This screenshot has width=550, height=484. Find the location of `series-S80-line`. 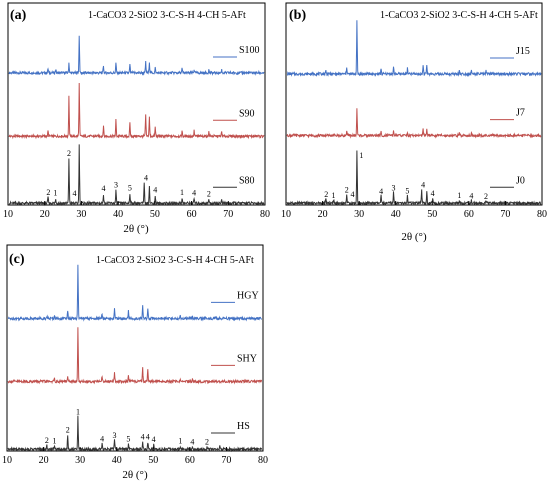

series-S80-line is located at coordinates (136, 175).